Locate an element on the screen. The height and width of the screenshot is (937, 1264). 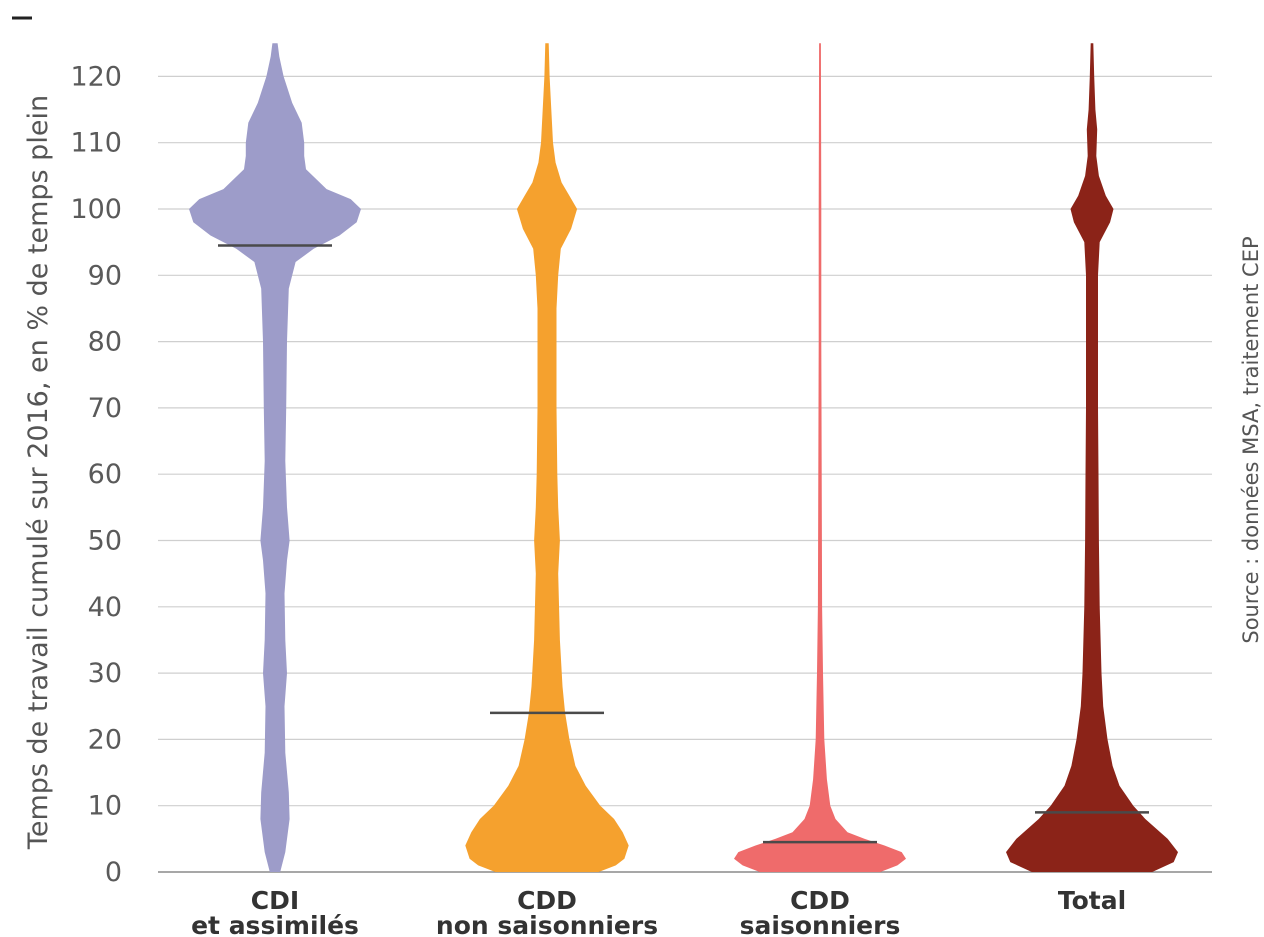
y-tick-label: 110 is located at coordinates (96, 143).